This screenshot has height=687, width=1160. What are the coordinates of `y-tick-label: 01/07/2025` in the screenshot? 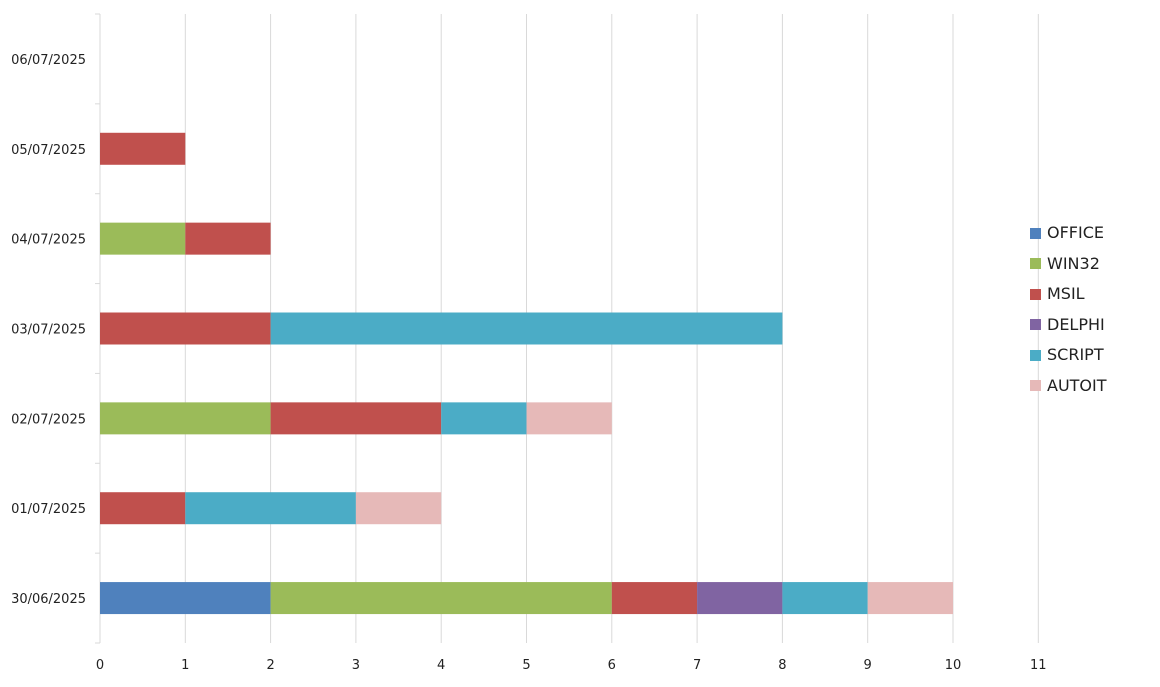 It's located at (48, 509).